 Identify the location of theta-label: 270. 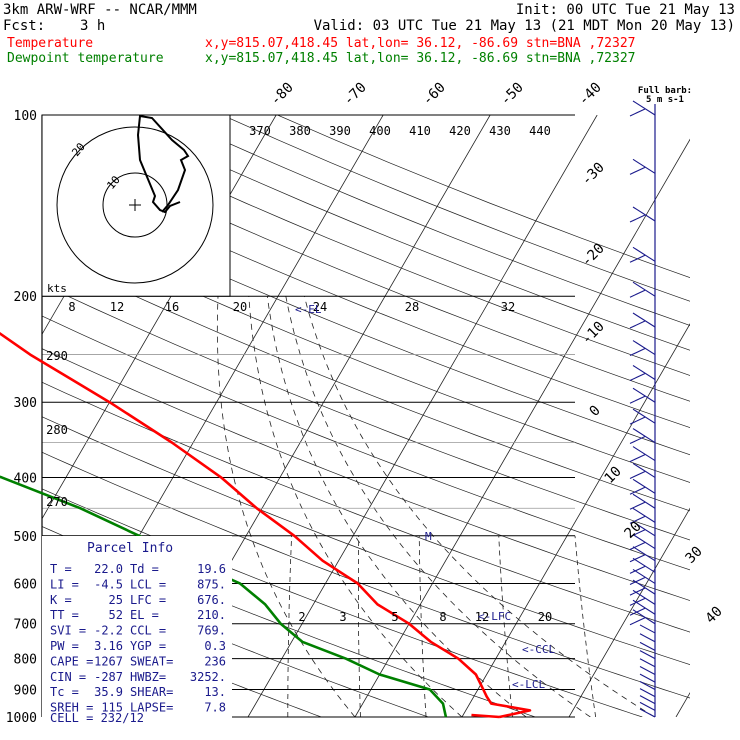
(57, 502).